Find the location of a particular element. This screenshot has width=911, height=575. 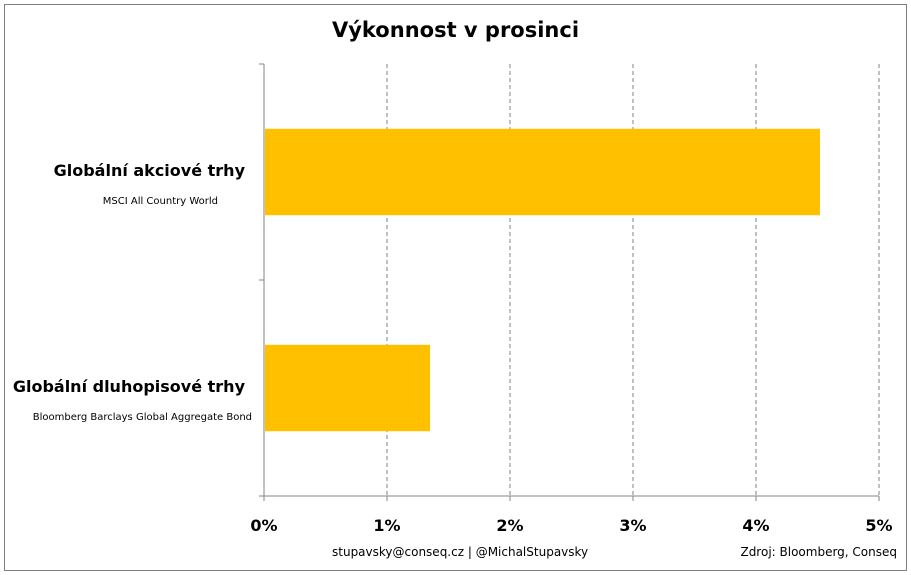

category-subtitle-0: MSCI All Country World is located at coordinates (160, 201).